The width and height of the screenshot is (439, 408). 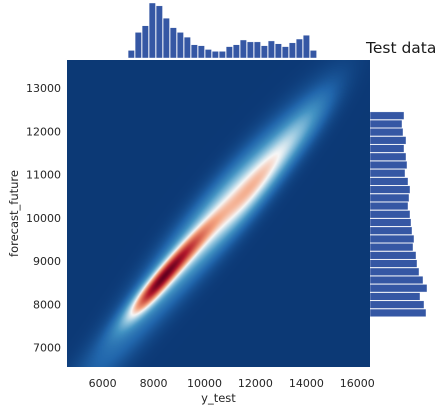 I want to click on chart-title: Test data, so click(x=400, y=48).